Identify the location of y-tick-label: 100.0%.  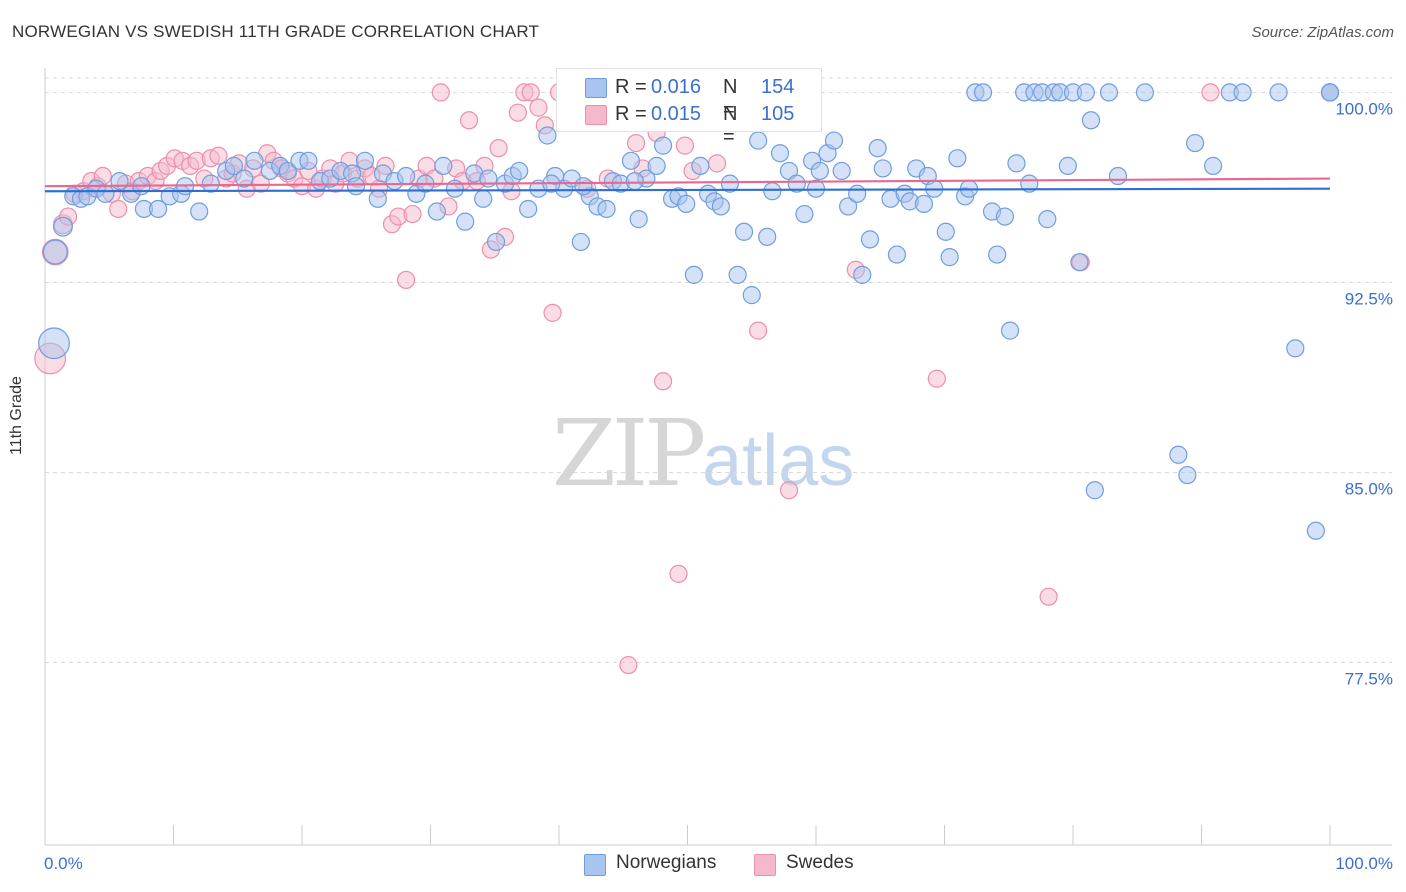
(1364, 108).